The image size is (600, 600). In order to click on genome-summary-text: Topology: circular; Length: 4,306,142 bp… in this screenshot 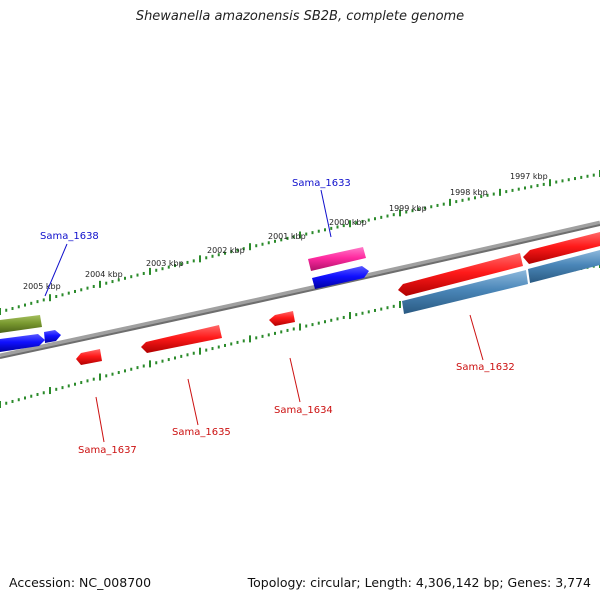, I will do `click(419, 582)`.